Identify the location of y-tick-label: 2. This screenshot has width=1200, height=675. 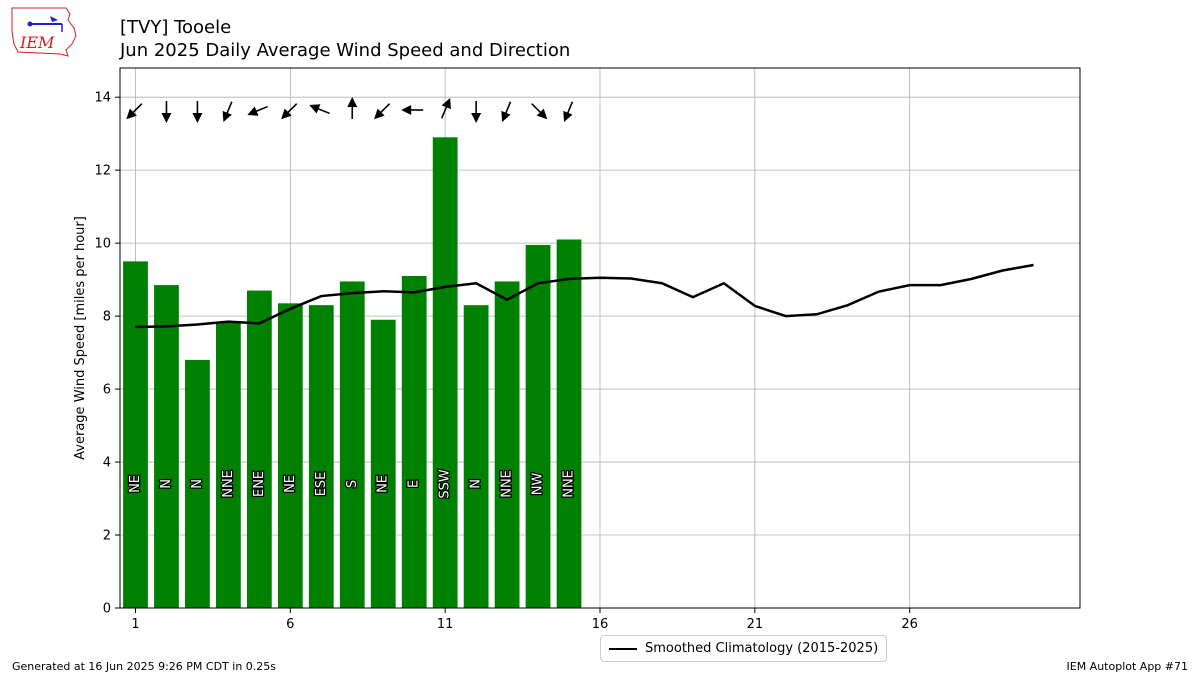
(107, 536).